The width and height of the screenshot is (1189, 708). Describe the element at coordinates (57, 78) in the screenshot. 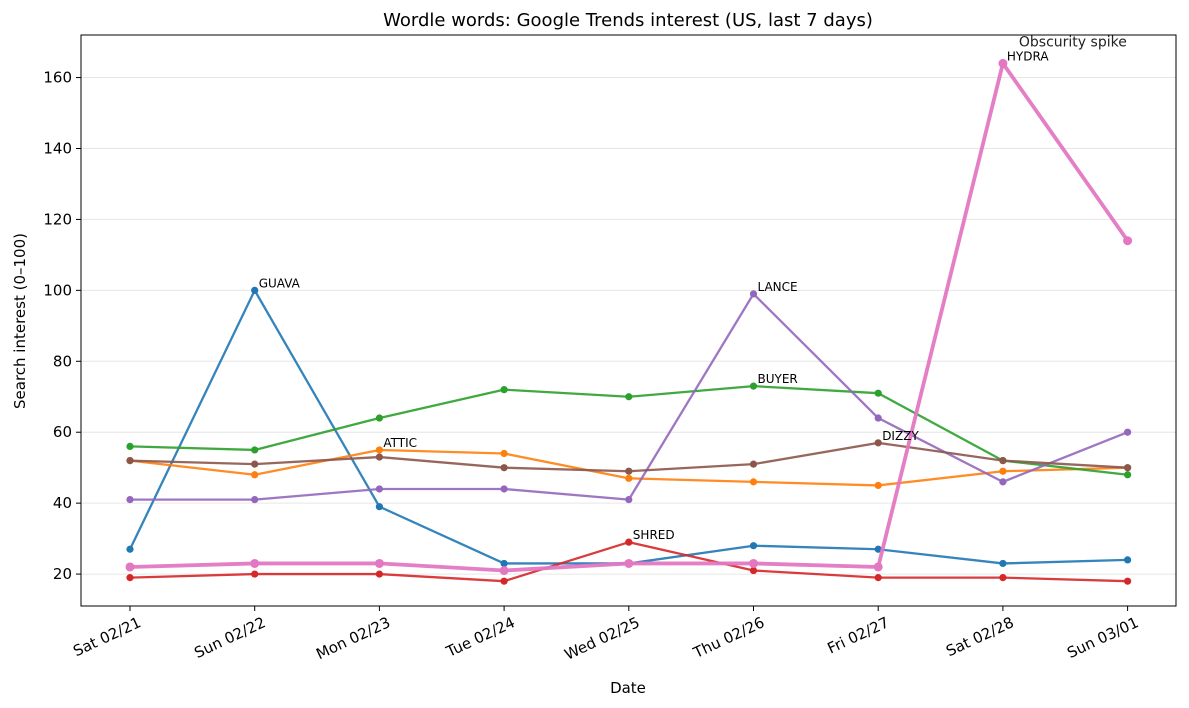

I see `y-tick-label: 160` at that location.